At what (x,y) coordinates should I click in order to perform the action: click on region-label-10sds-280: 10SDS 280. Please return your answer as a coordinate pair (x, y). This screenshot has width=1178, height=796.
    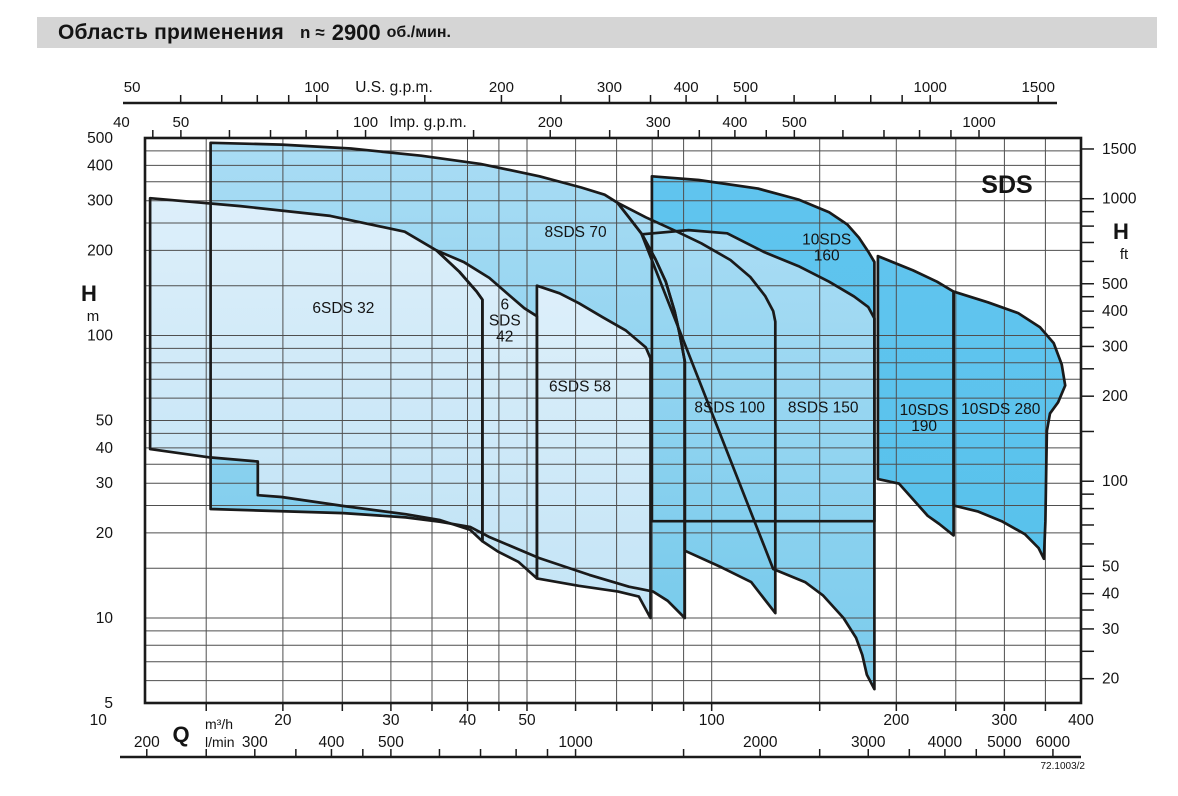
    Looking at the image, I should click on (1001, 409).